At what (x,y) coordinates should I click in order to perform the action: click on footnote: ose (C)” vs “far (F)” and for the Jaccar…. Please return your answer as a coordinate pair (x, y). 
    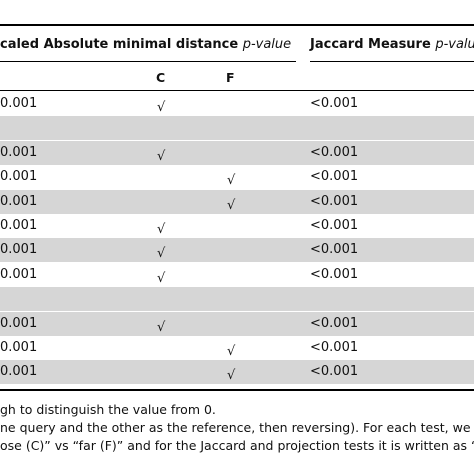
    Looking at the image, I should click on (237, 445).